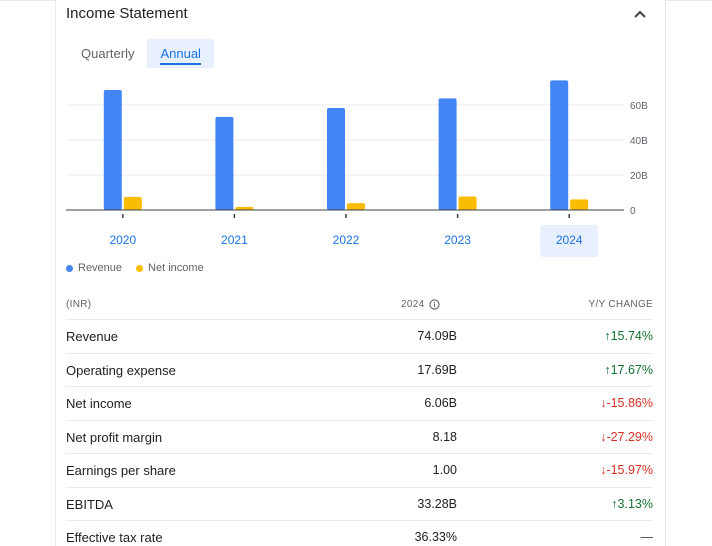 The image size is (712, 546). I want to click on card-title: Income Statement, so click(127, 13).